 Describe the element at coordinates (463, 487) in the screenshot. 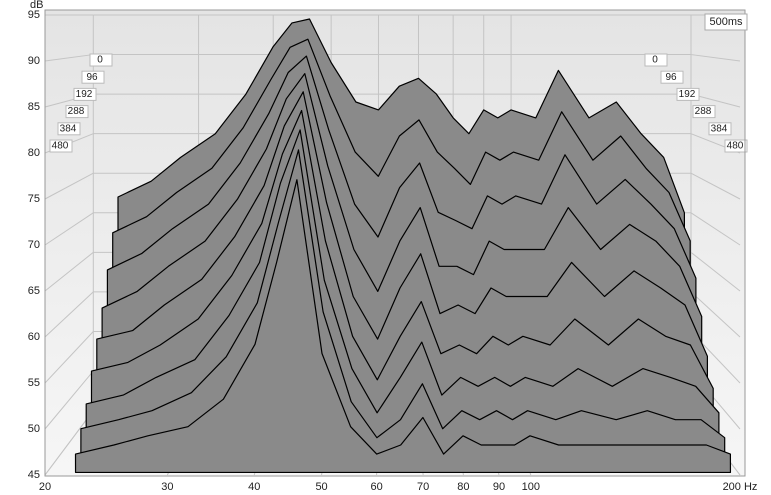

I see `x-tick-label: 80` at that location.